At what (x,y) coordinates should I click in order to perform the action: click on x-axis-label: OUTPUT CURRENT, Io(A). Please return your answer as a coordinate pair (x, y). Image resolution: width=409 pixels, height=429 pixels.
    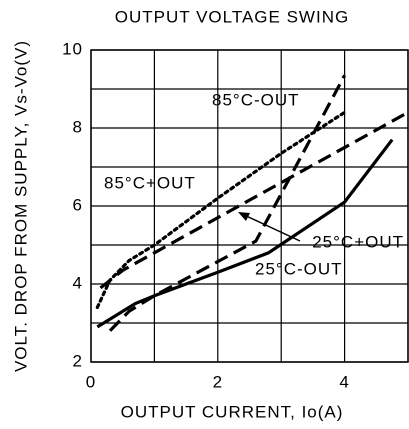
    Looking at the image, I should click on (232, 411).